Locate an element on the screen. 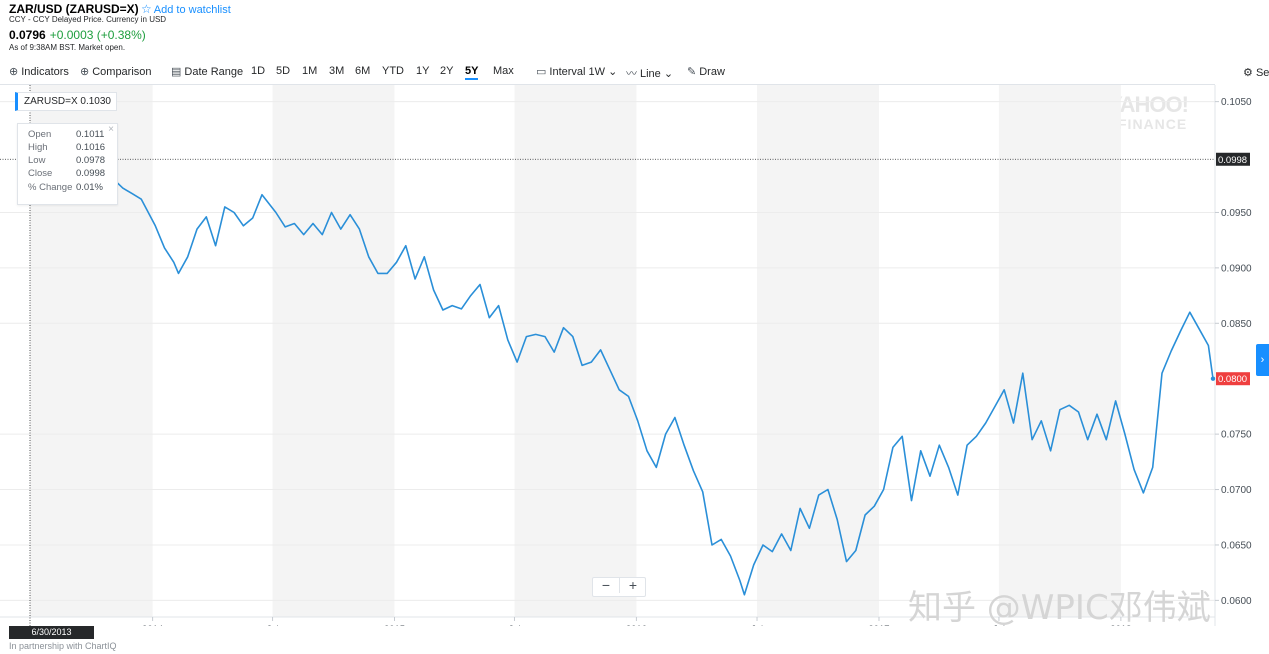 Image resolution: width=1269 pixels, height=654 pixels. interval-dropdown: ▭ Interval 1W ⌄ is located at coordinates (576, 71).